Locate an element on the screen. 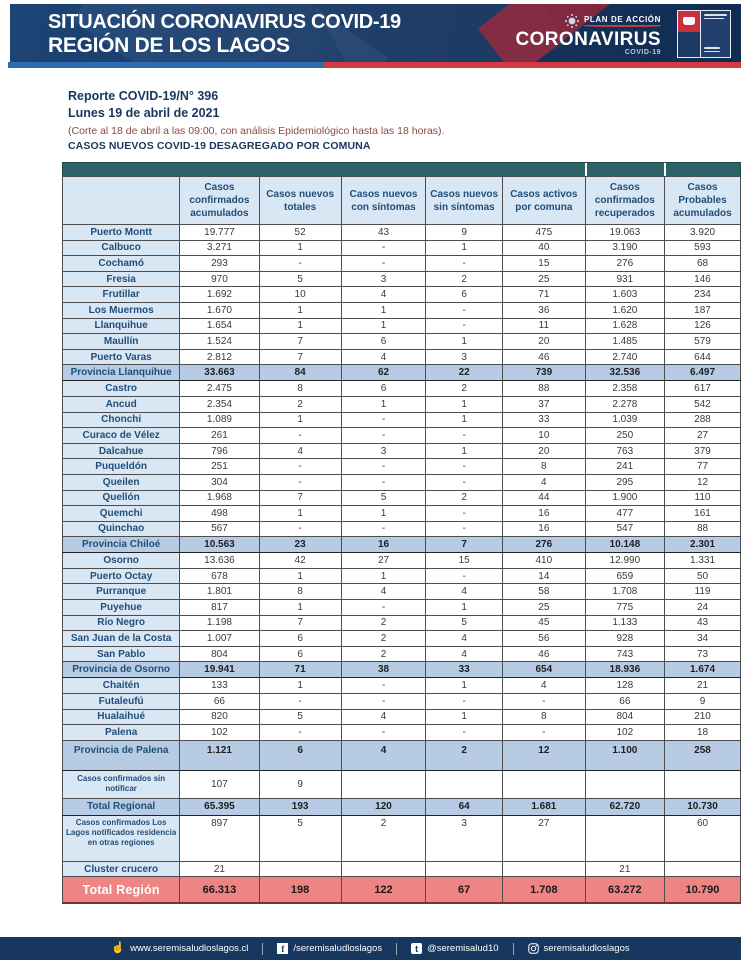 The width and height of the screenshot is (741, 960). row-label: Río Negro is located at coordinates (121, 623).